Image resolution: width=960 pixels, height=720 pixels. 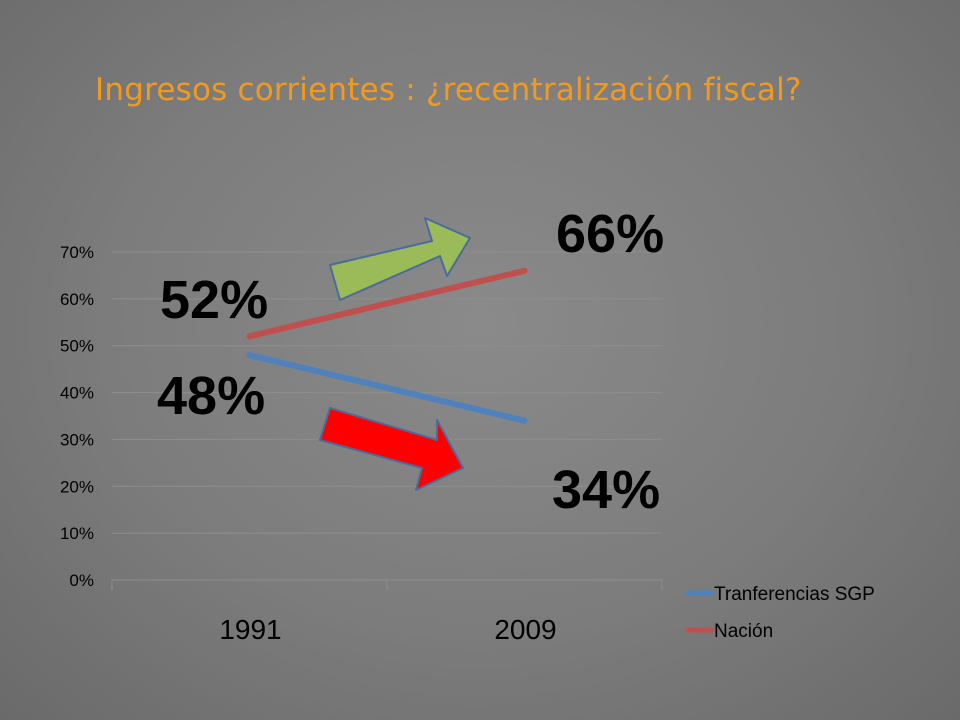 What do you see at coordinates (391, 449) in the screenshot?
I see `decrease-arrow-icon` at bounding box center [391, 449].